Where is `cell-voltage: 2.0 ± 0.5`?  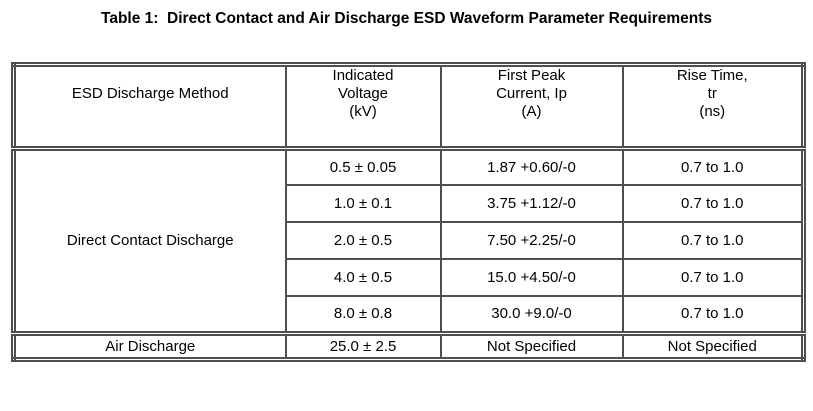
cell-voltage: 2.0 ± 0.5 is located at coordinates (363, 241).